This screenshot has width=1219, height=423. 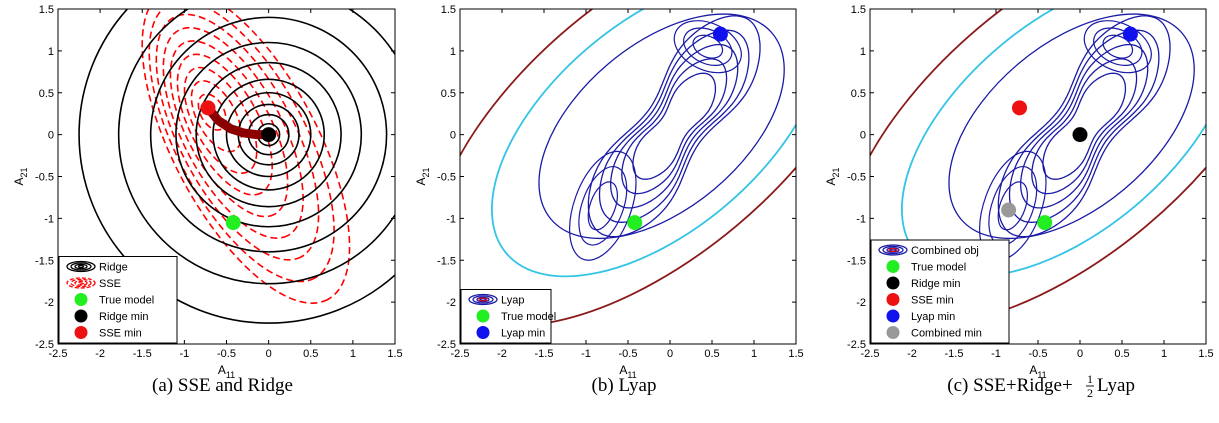 What do you see at coordinates (1090, 379) in the screenshot?
I see `caption-fraction-numerator: 1` at bounding box center [1090, 379].